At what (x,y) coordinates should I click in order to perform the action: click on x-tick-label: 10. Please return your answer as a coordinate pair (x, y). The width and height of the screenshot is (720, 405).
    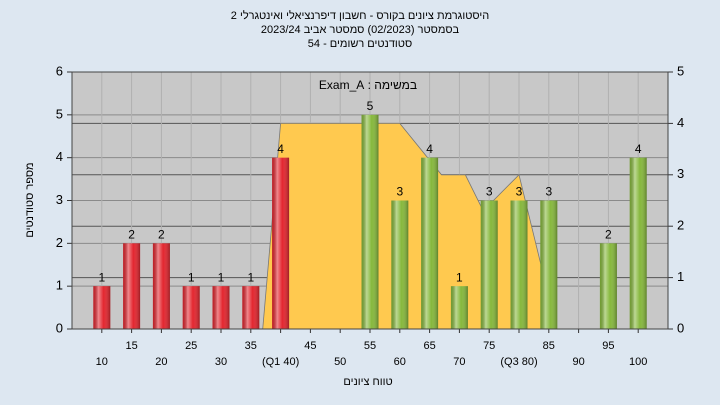
    Looking at the image, I should click on (102, 362).